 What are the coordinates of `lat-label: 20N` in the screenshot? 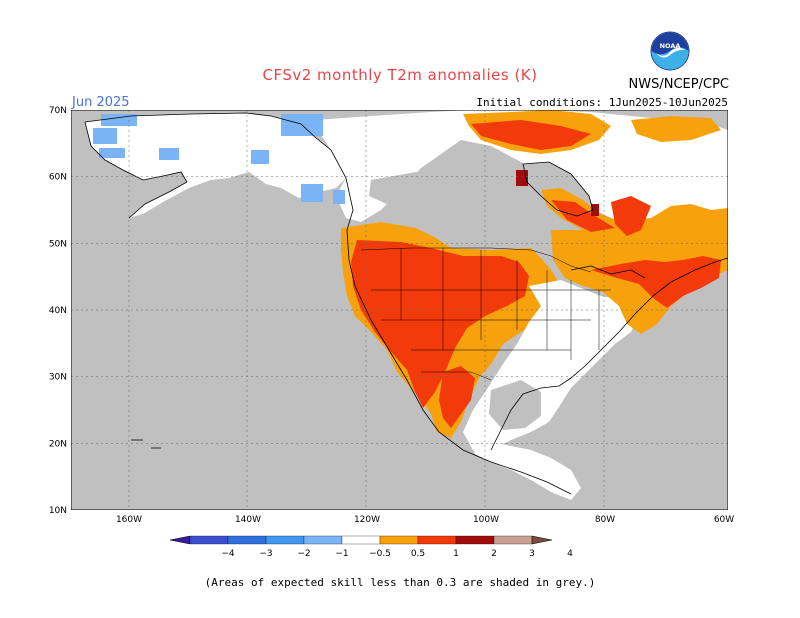 It's located at (58, 444).